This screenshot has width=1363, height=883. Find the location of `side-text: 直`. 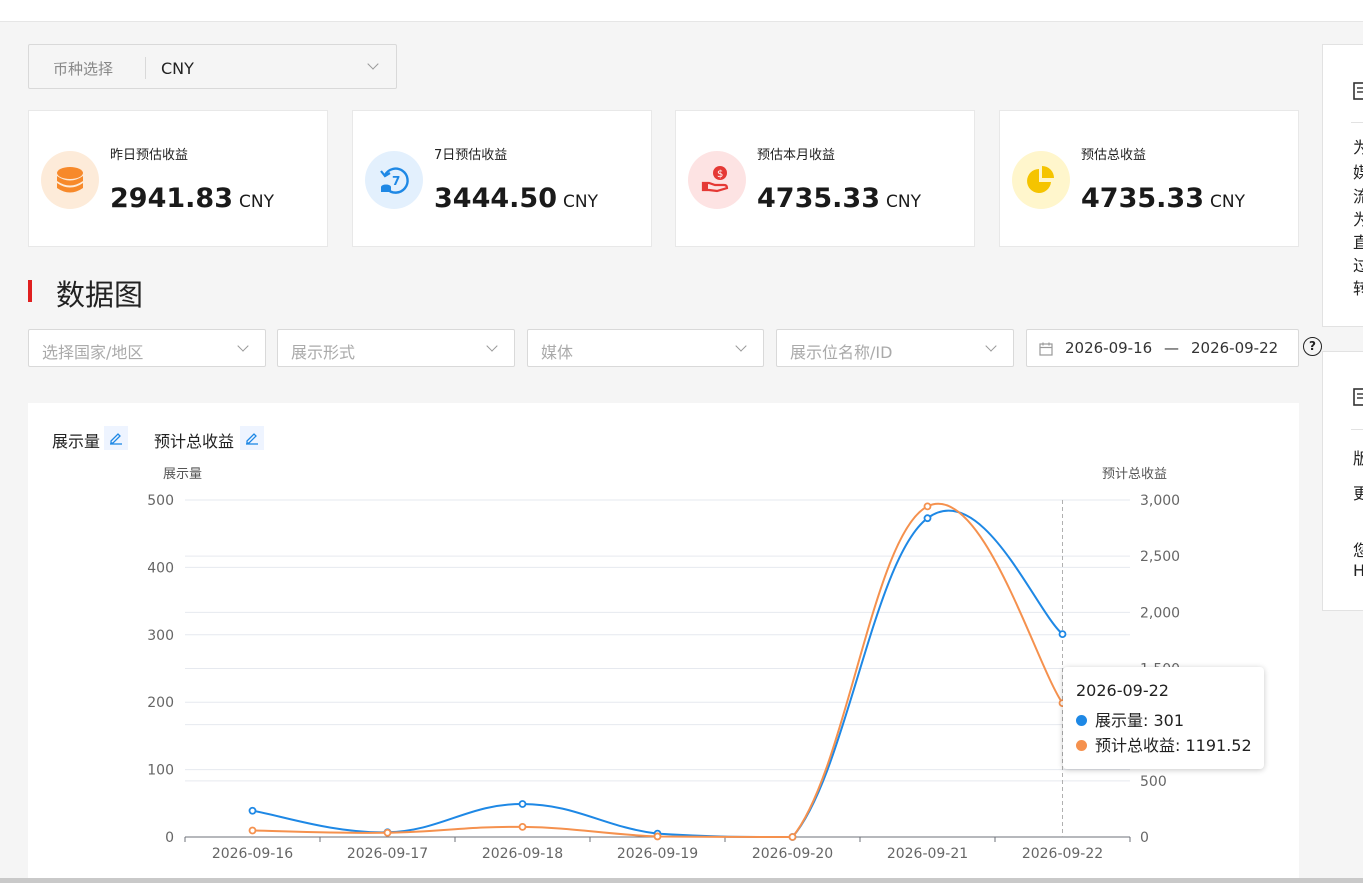

side-text: 直 is located at coordinates (1358, 241).